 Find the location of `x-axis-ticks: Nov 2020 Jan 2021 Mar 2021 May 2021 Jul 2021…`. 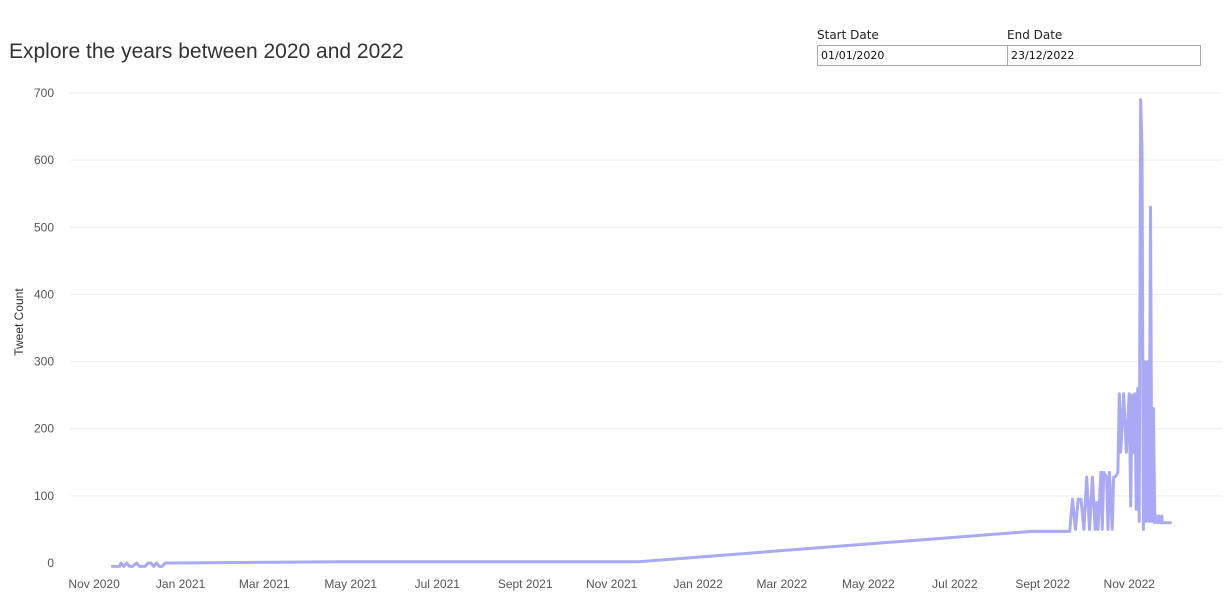

x-axis-ticks: Nov 2020 Jan 2021 Mar 2021 May 2021 Jul 2021… is located at coordinates (611, 584).